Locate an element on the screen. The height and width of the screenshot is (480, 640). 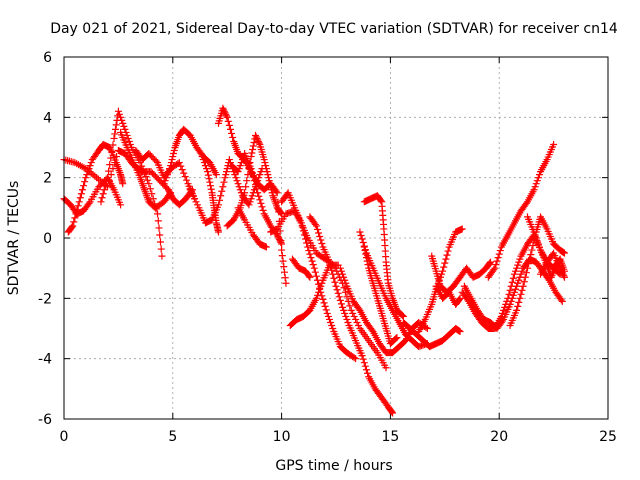
series-sat-e is located at coordinates (146, 170).